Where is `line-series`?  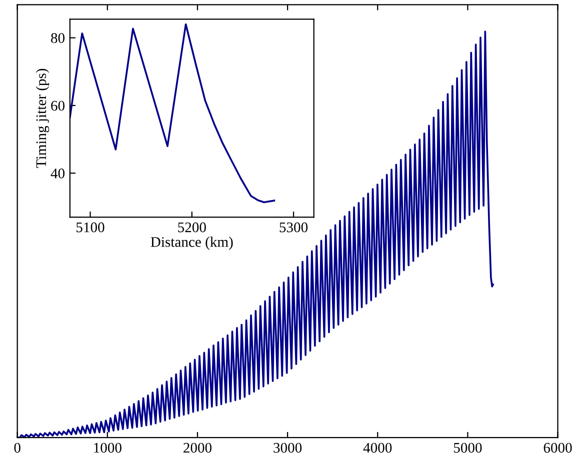 line-series is located at coordinates (173, 113).